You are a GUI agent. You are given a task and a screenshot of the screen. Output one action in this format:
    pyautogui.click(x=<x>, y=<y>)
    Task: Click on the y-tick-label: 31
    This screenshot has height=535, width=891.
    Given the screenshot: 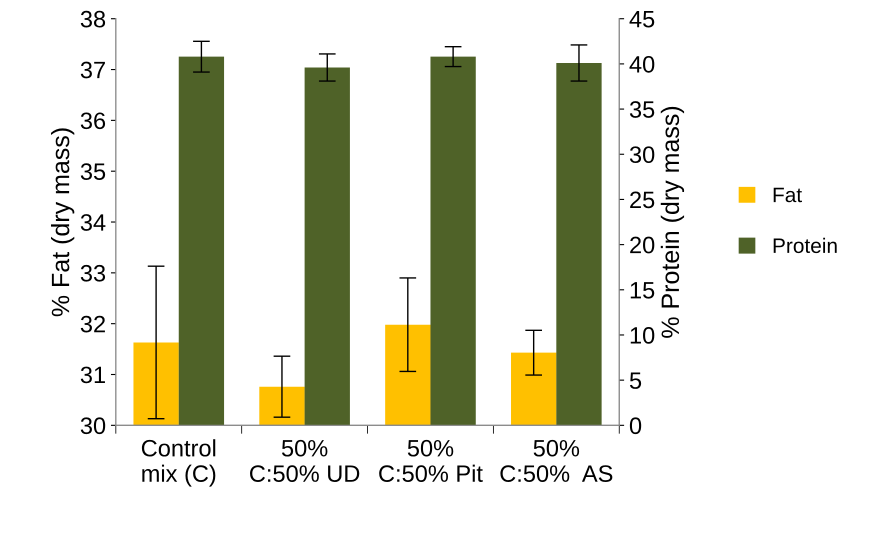 What is the action you would take?
    pyautogui.click(x=92, y=375)
    